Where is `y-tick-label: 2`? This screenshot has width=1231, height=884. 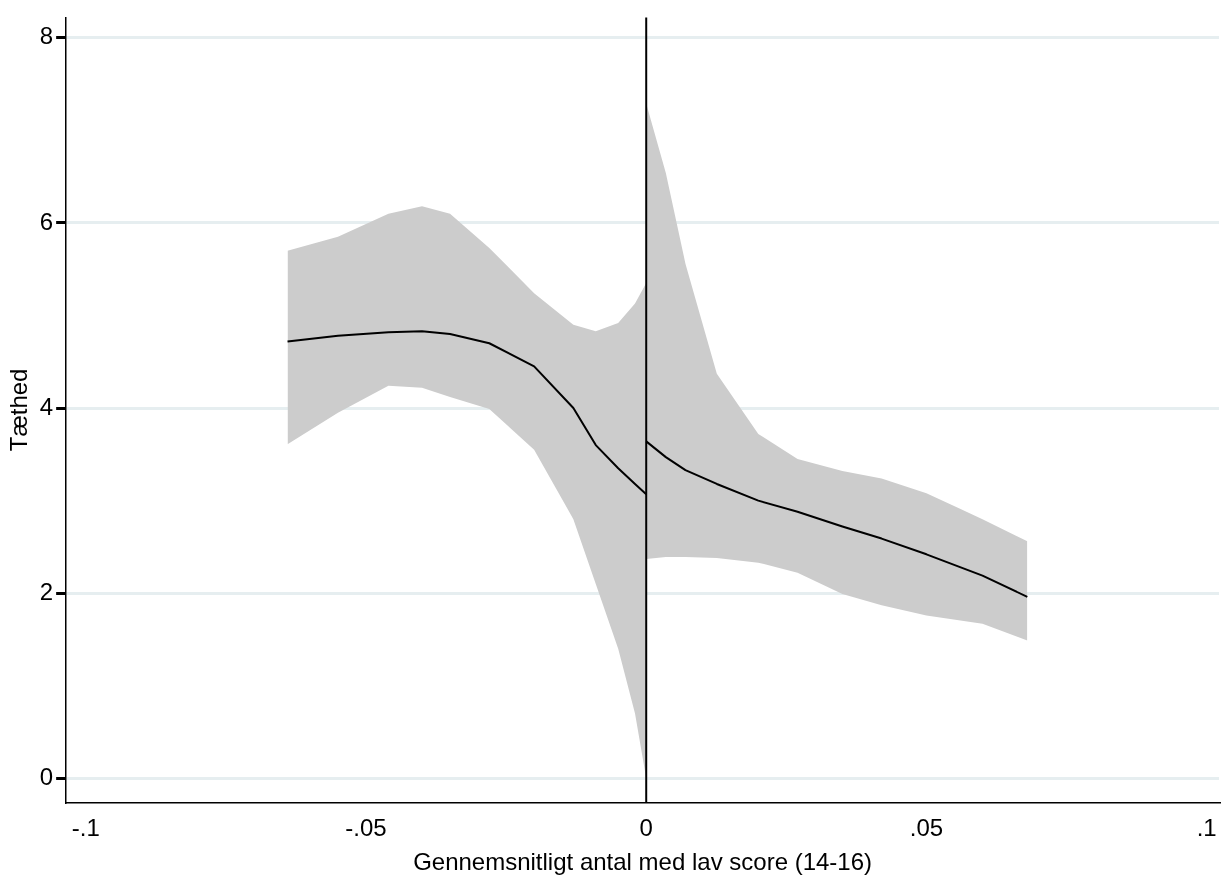 y-tick-label: 2 is located at coordinates (46, 591).